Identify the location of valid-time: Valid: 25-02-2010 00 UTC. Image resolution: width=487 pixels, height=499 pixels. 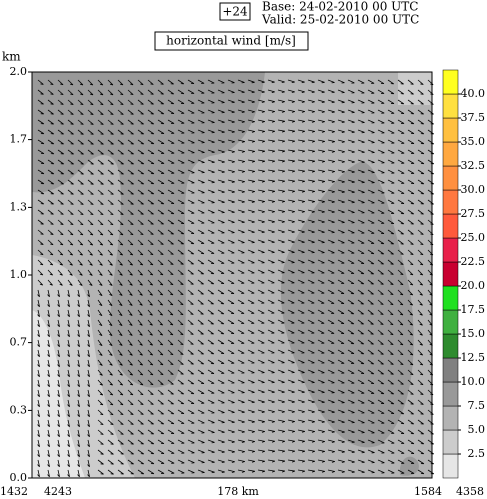
(340, 20).